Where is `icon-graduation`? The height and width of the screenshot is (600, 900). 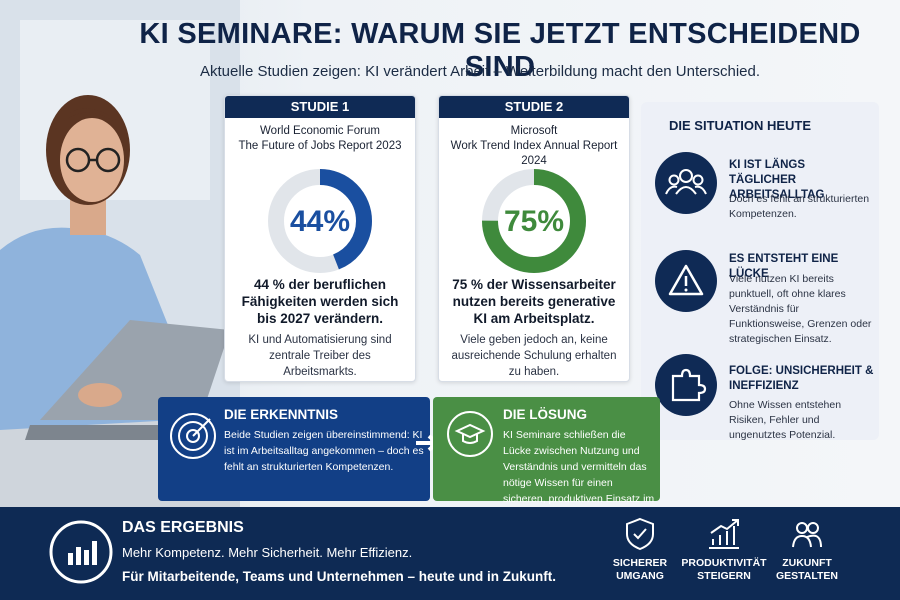 icon-graduation is located at coordinates (470, 434).